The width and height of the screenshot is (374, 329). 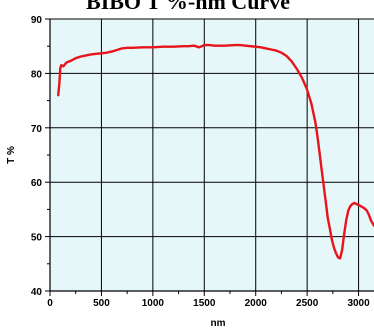 What do you see at coordinates (37, 238) in the screenshot?
I see `y-tick-label: 50` at bounding box center [37, 238].